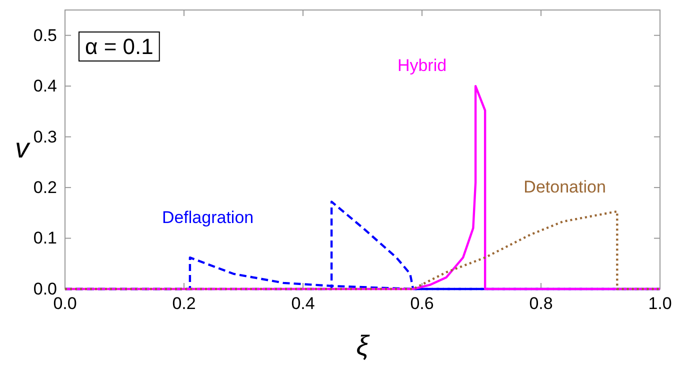  Describe the element at coordinates (45, 136) in the screenshot. I see `y-tick-label: 0.3` at that location.